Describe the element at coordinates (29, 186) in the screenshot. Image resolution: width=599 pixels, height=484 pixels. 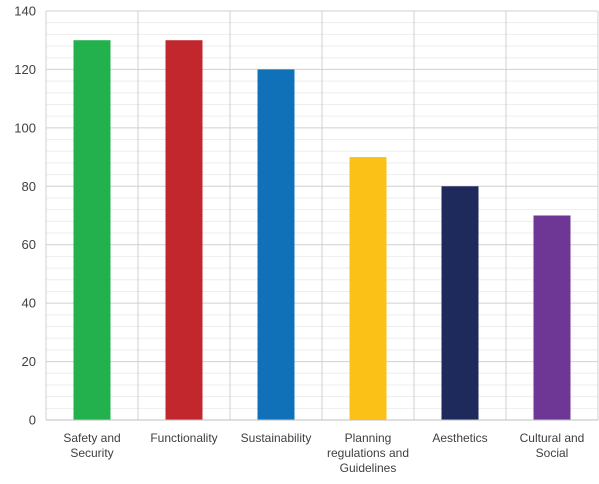
I see `y-tick-label: 80` at that location.